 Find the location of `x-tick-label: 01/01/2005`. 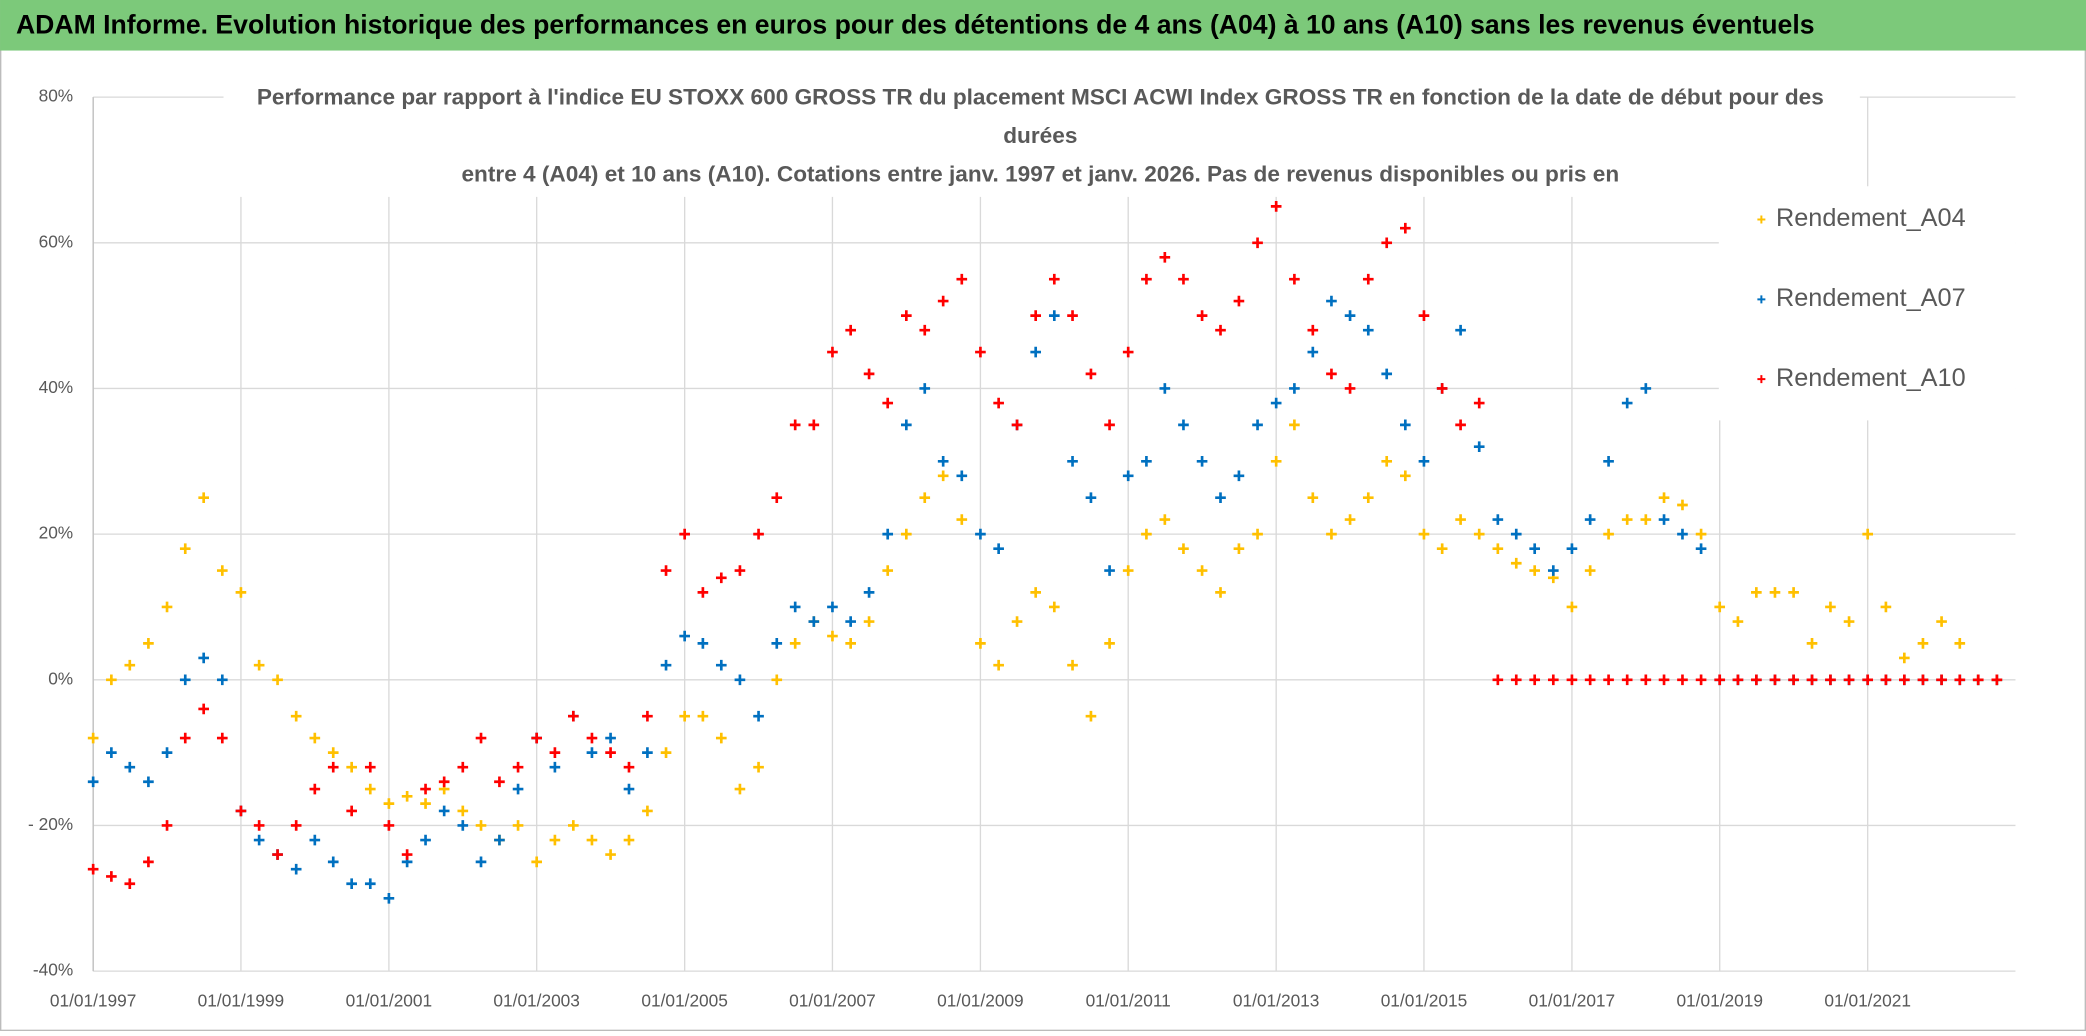

x-tick-label: 01/01/2005 is located at coordinates (684, 1000).